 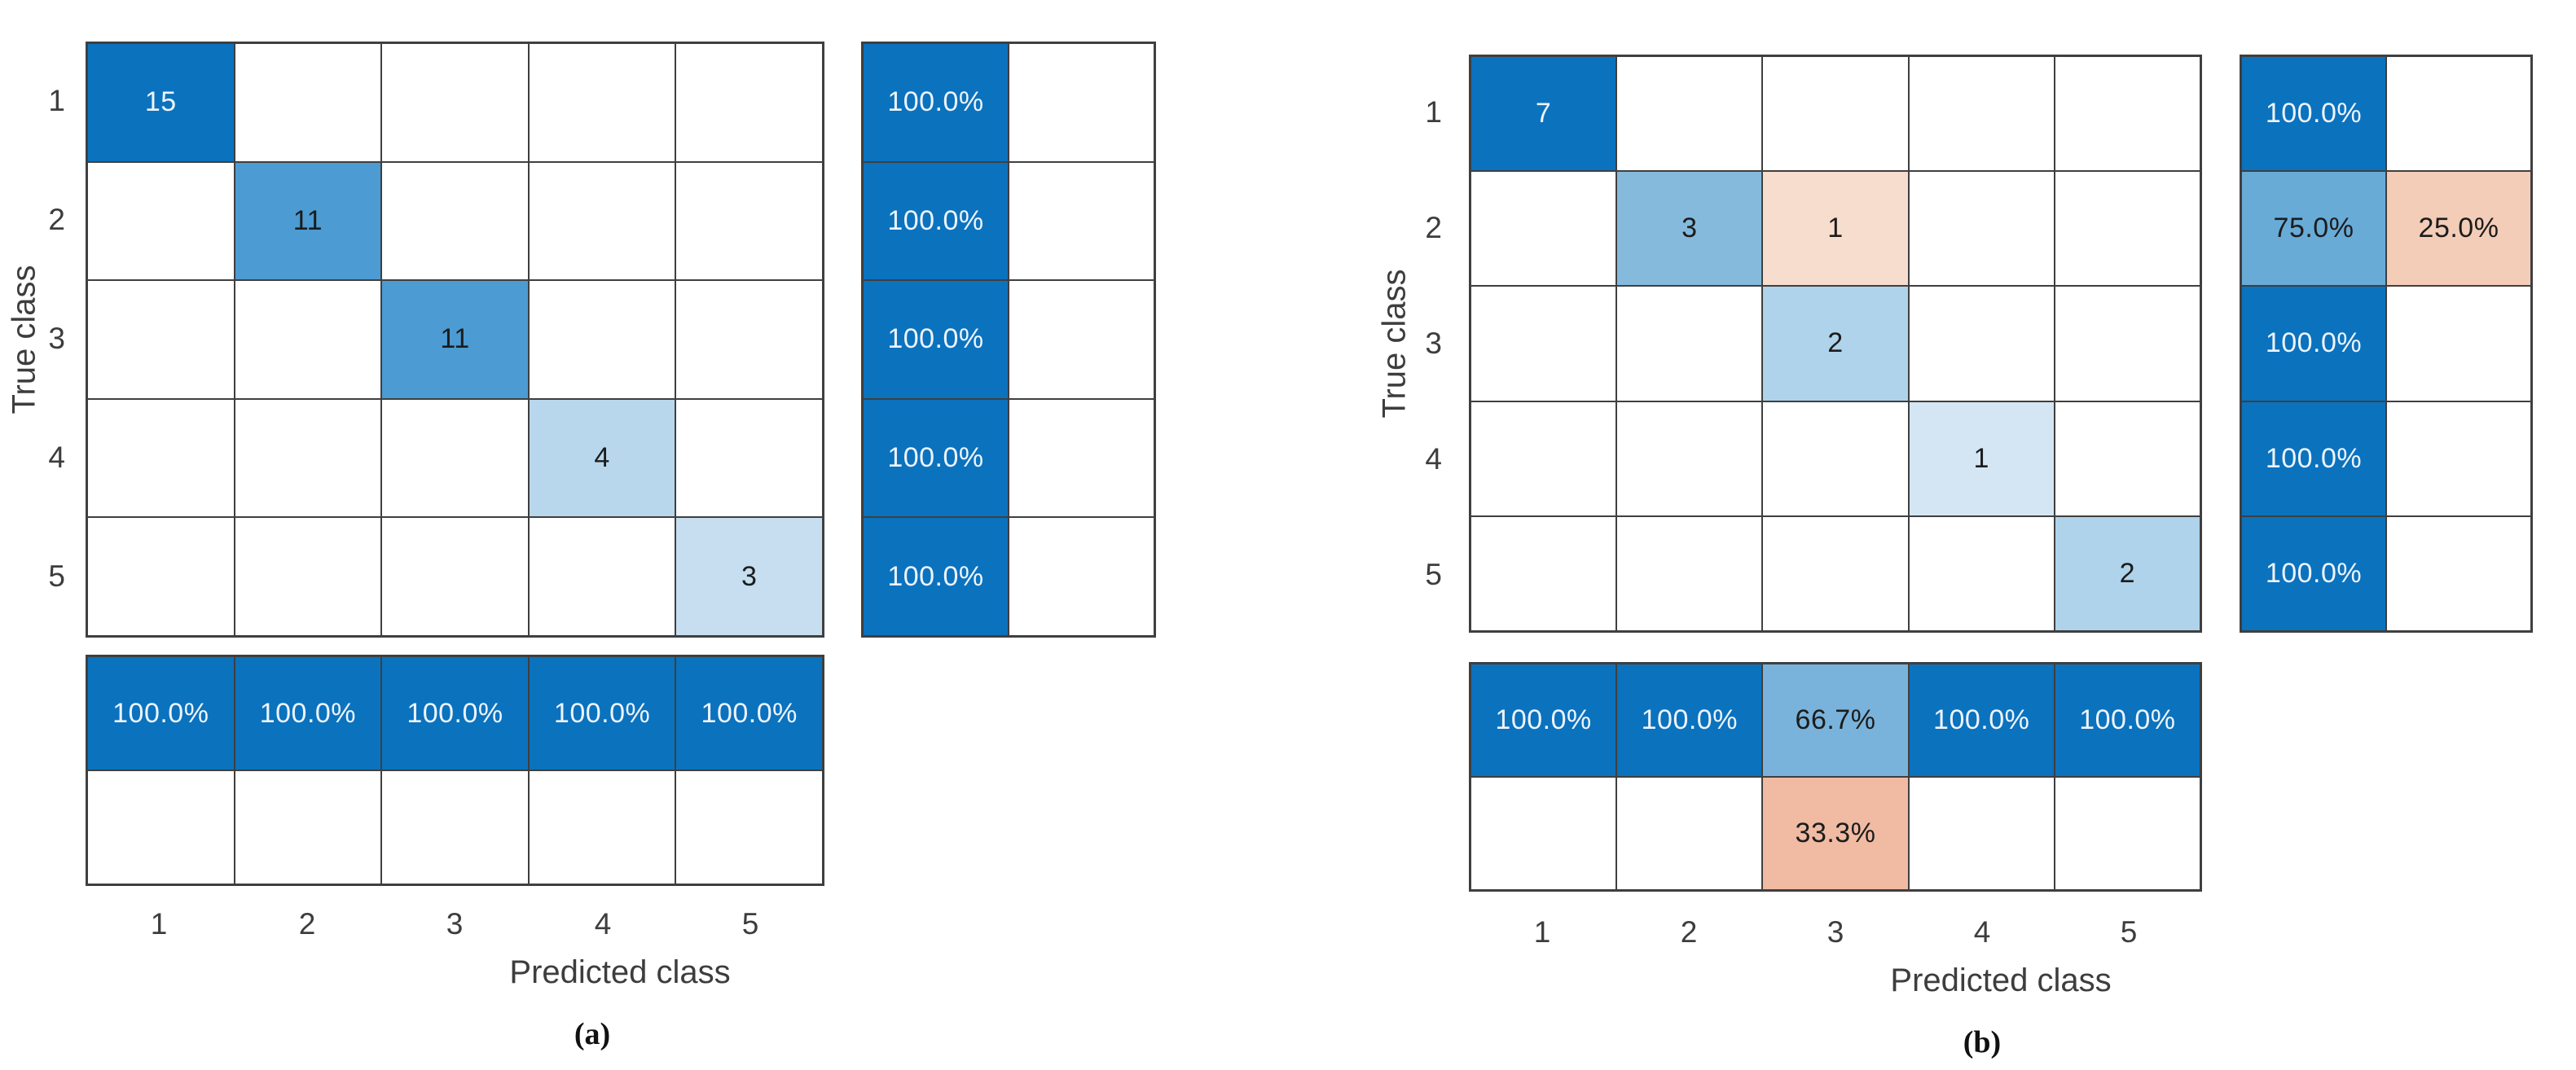 I want to click on x-tick: 2, so click(x=307, y=924).